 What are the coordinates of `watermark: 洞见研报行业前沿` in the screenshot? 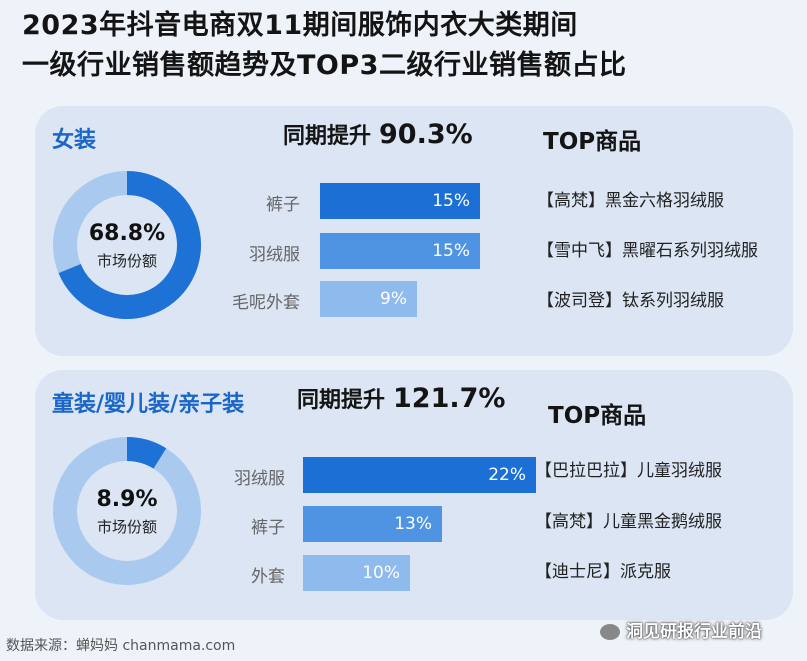 It's located at (681, 629).